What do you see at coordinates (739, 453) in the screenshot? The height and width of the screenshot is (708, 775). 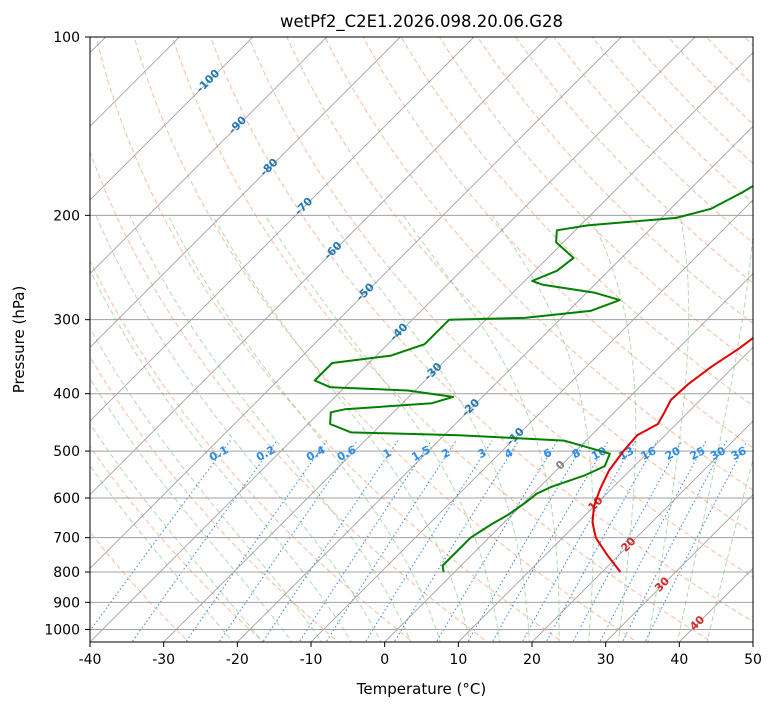 I see `mixing-ratio-label: 36` at bounding box center [739, 453].